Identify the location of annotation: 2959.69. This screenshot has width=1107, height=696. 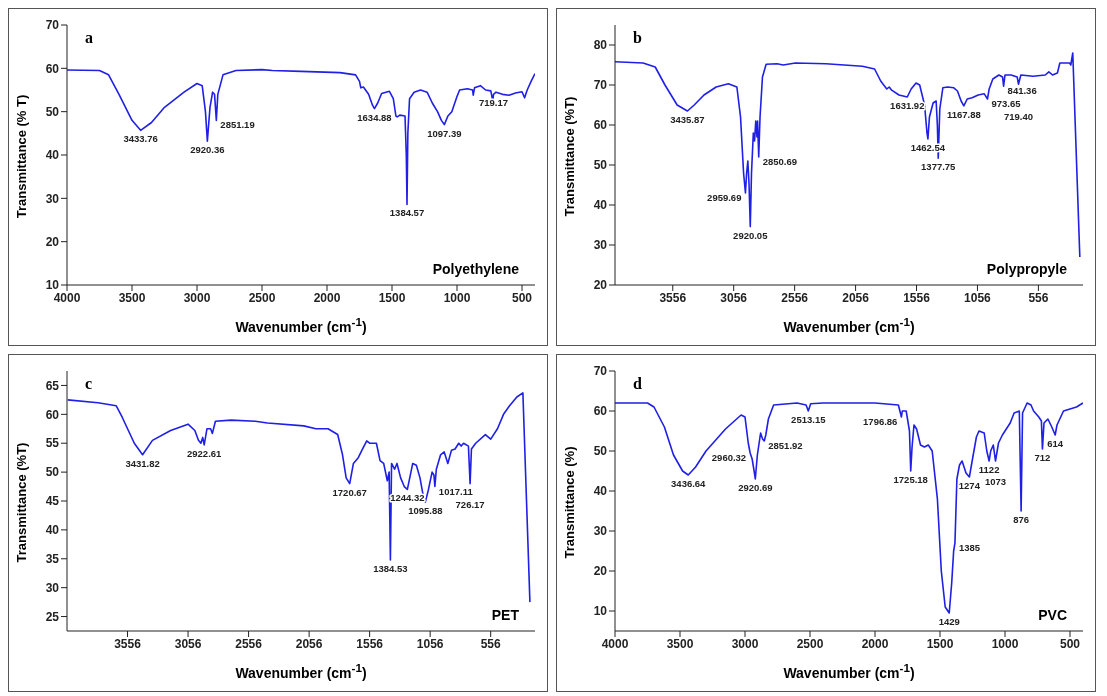
(724, 197).